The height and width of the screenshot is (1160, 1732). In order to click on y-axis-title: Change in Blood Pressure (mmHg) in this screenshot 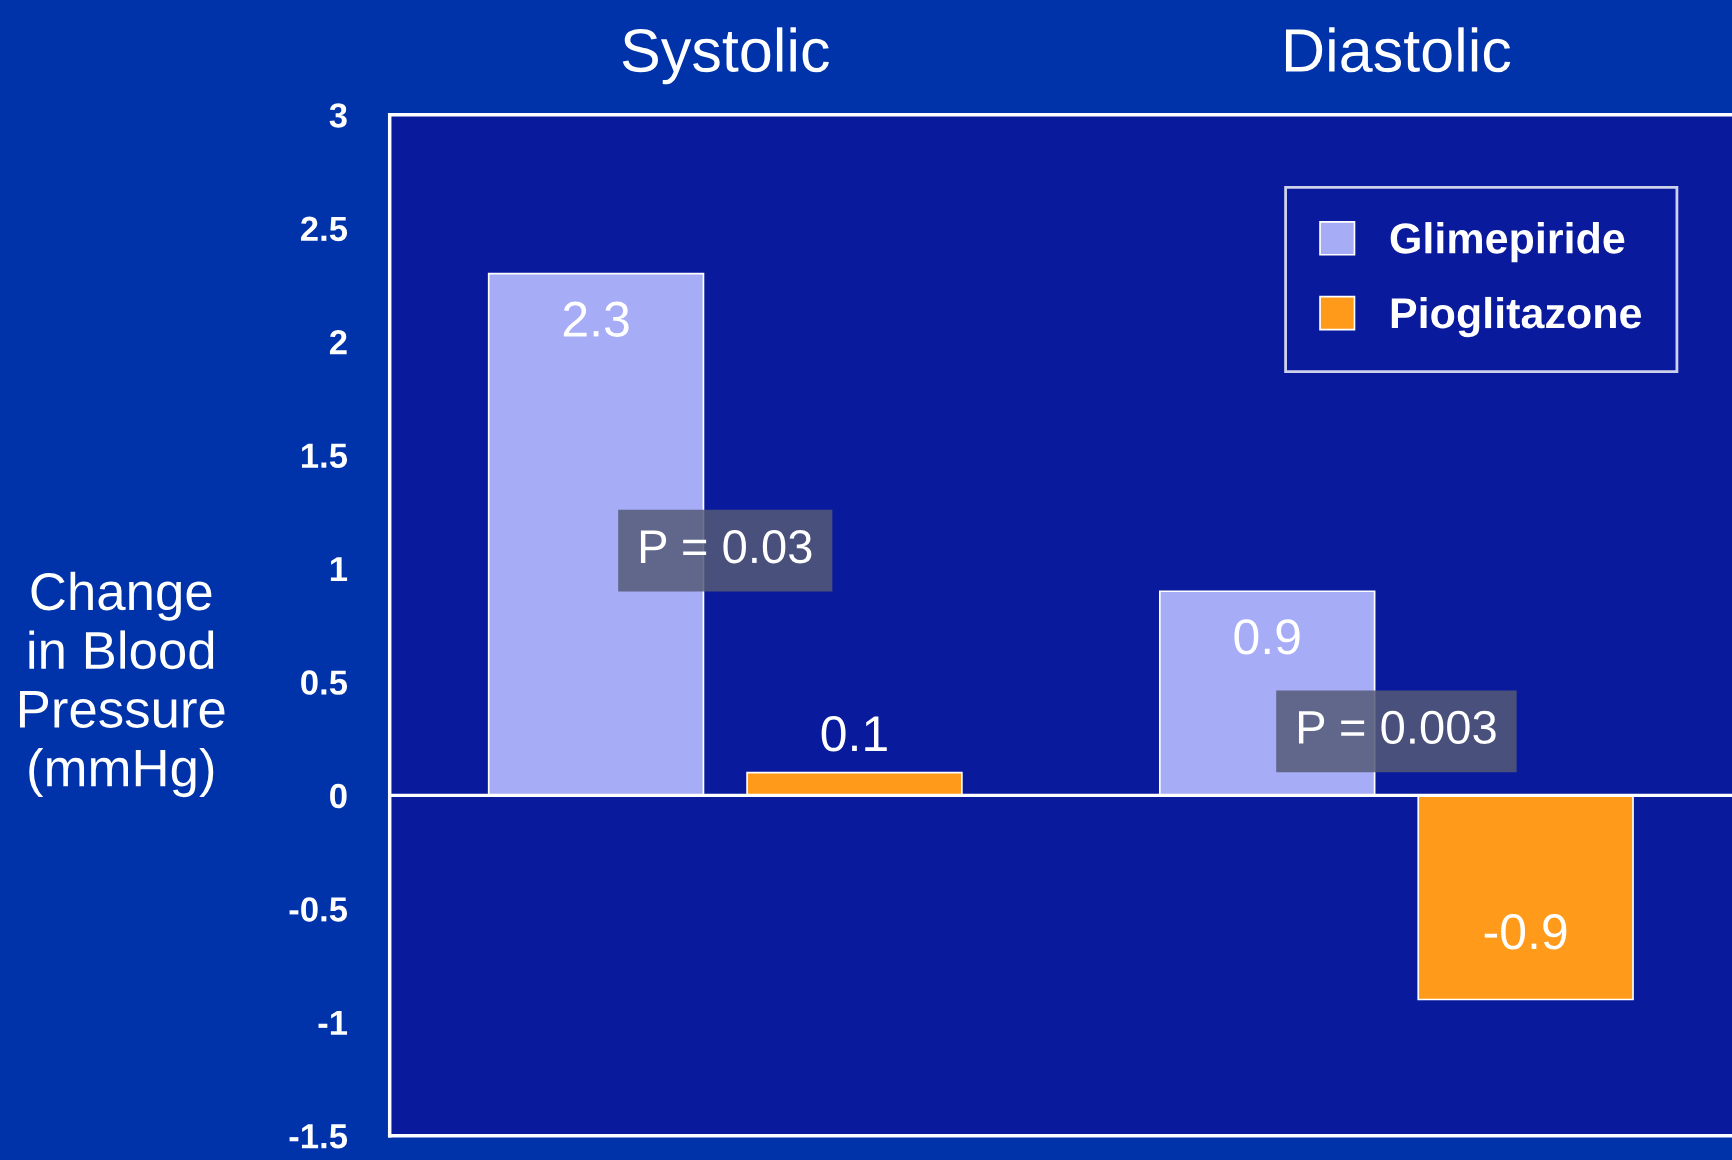, I will do `click(122, 684)`.